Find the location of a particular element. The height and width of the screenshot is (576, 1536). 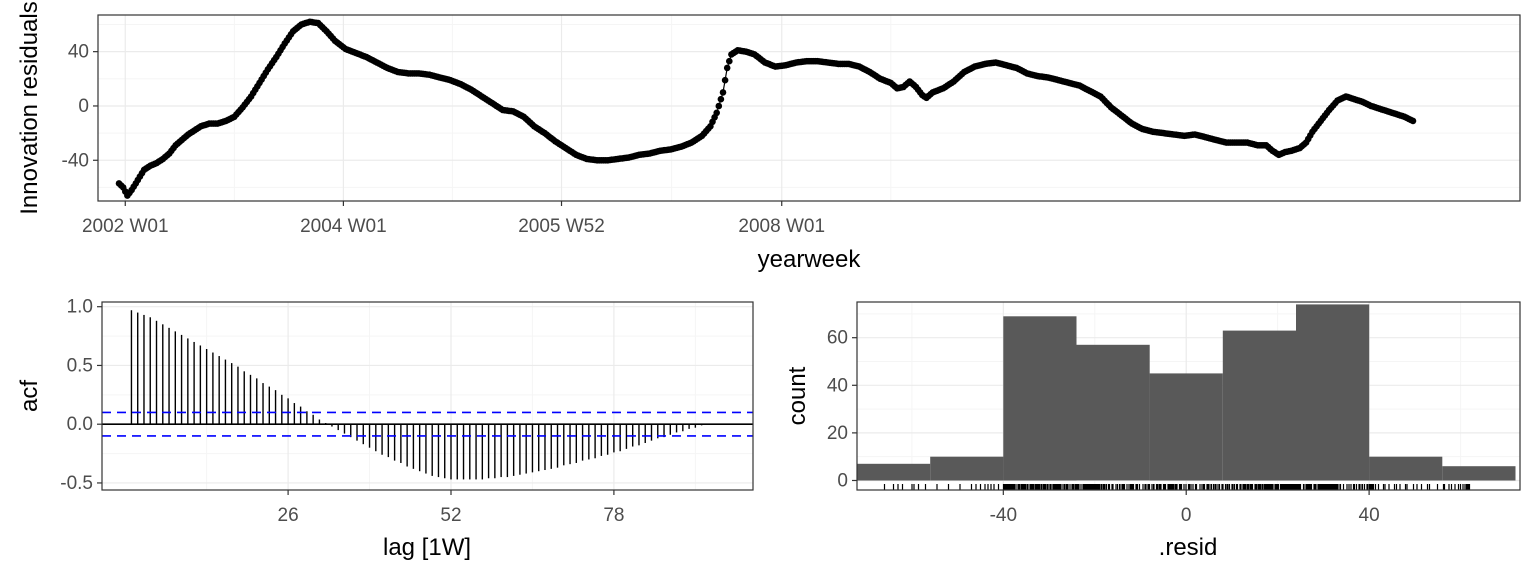

histogram-x-axis: -40 0 40 is located at coordinates (1185, 508).